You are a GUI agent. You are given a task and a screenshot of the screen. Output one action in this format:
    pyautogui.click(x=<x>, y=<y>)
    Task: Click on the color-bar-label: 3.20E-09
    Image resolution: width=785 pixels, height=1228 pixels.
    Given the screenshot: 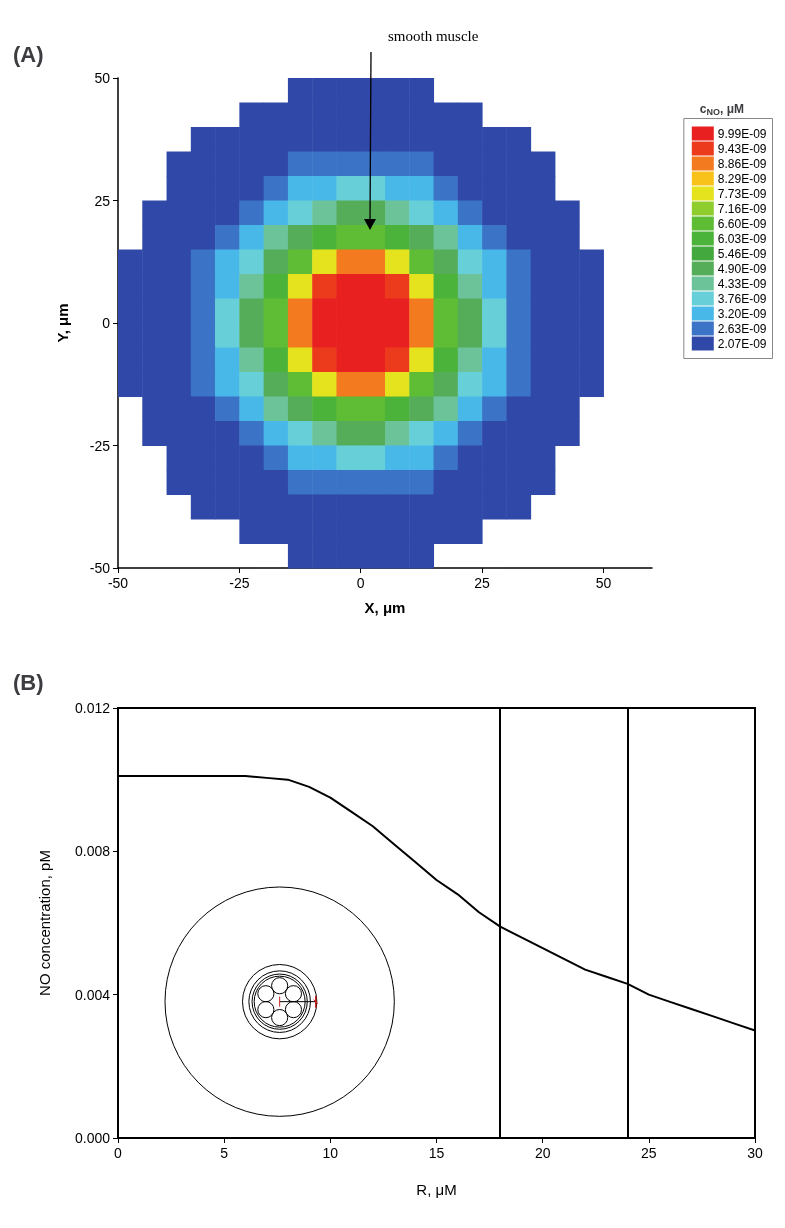 What is the action you would take?
    pyautogui.click(x=742, y=313)
    